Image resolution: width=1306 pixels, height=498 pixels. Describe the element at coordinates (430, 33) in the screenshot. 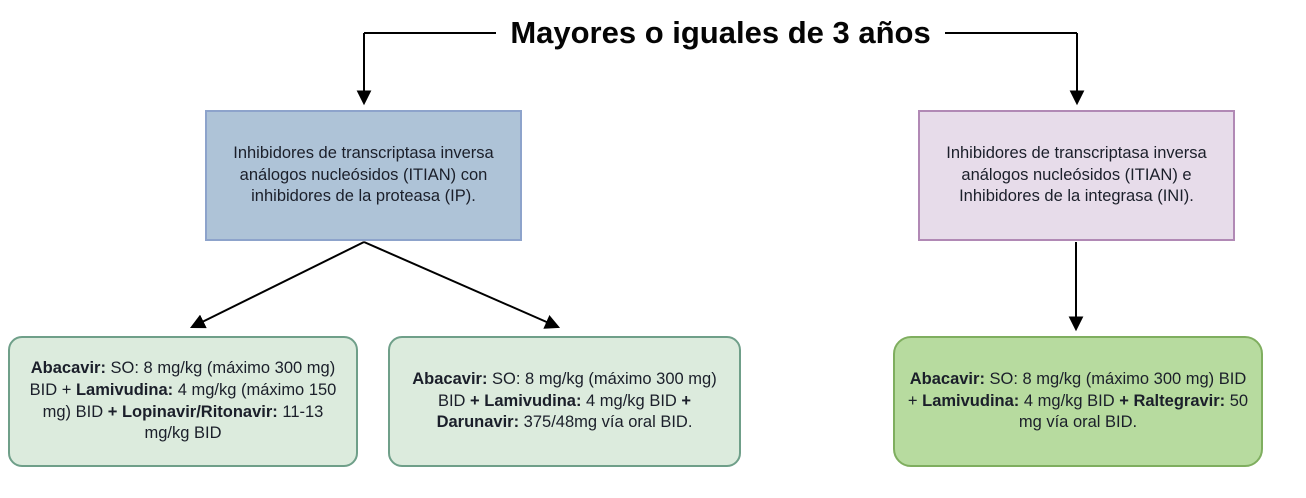

I see `title-connector-left-line` at that location.